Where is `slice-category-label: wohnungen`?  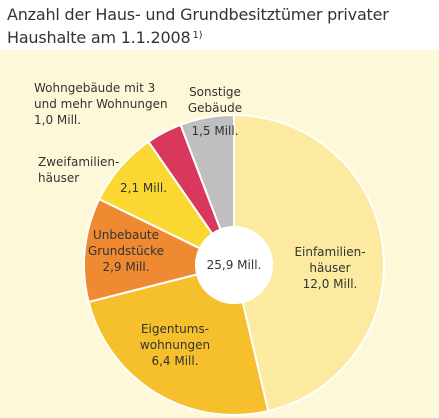
slice-category-label: wohnungen is located at coordinates (175, 345).